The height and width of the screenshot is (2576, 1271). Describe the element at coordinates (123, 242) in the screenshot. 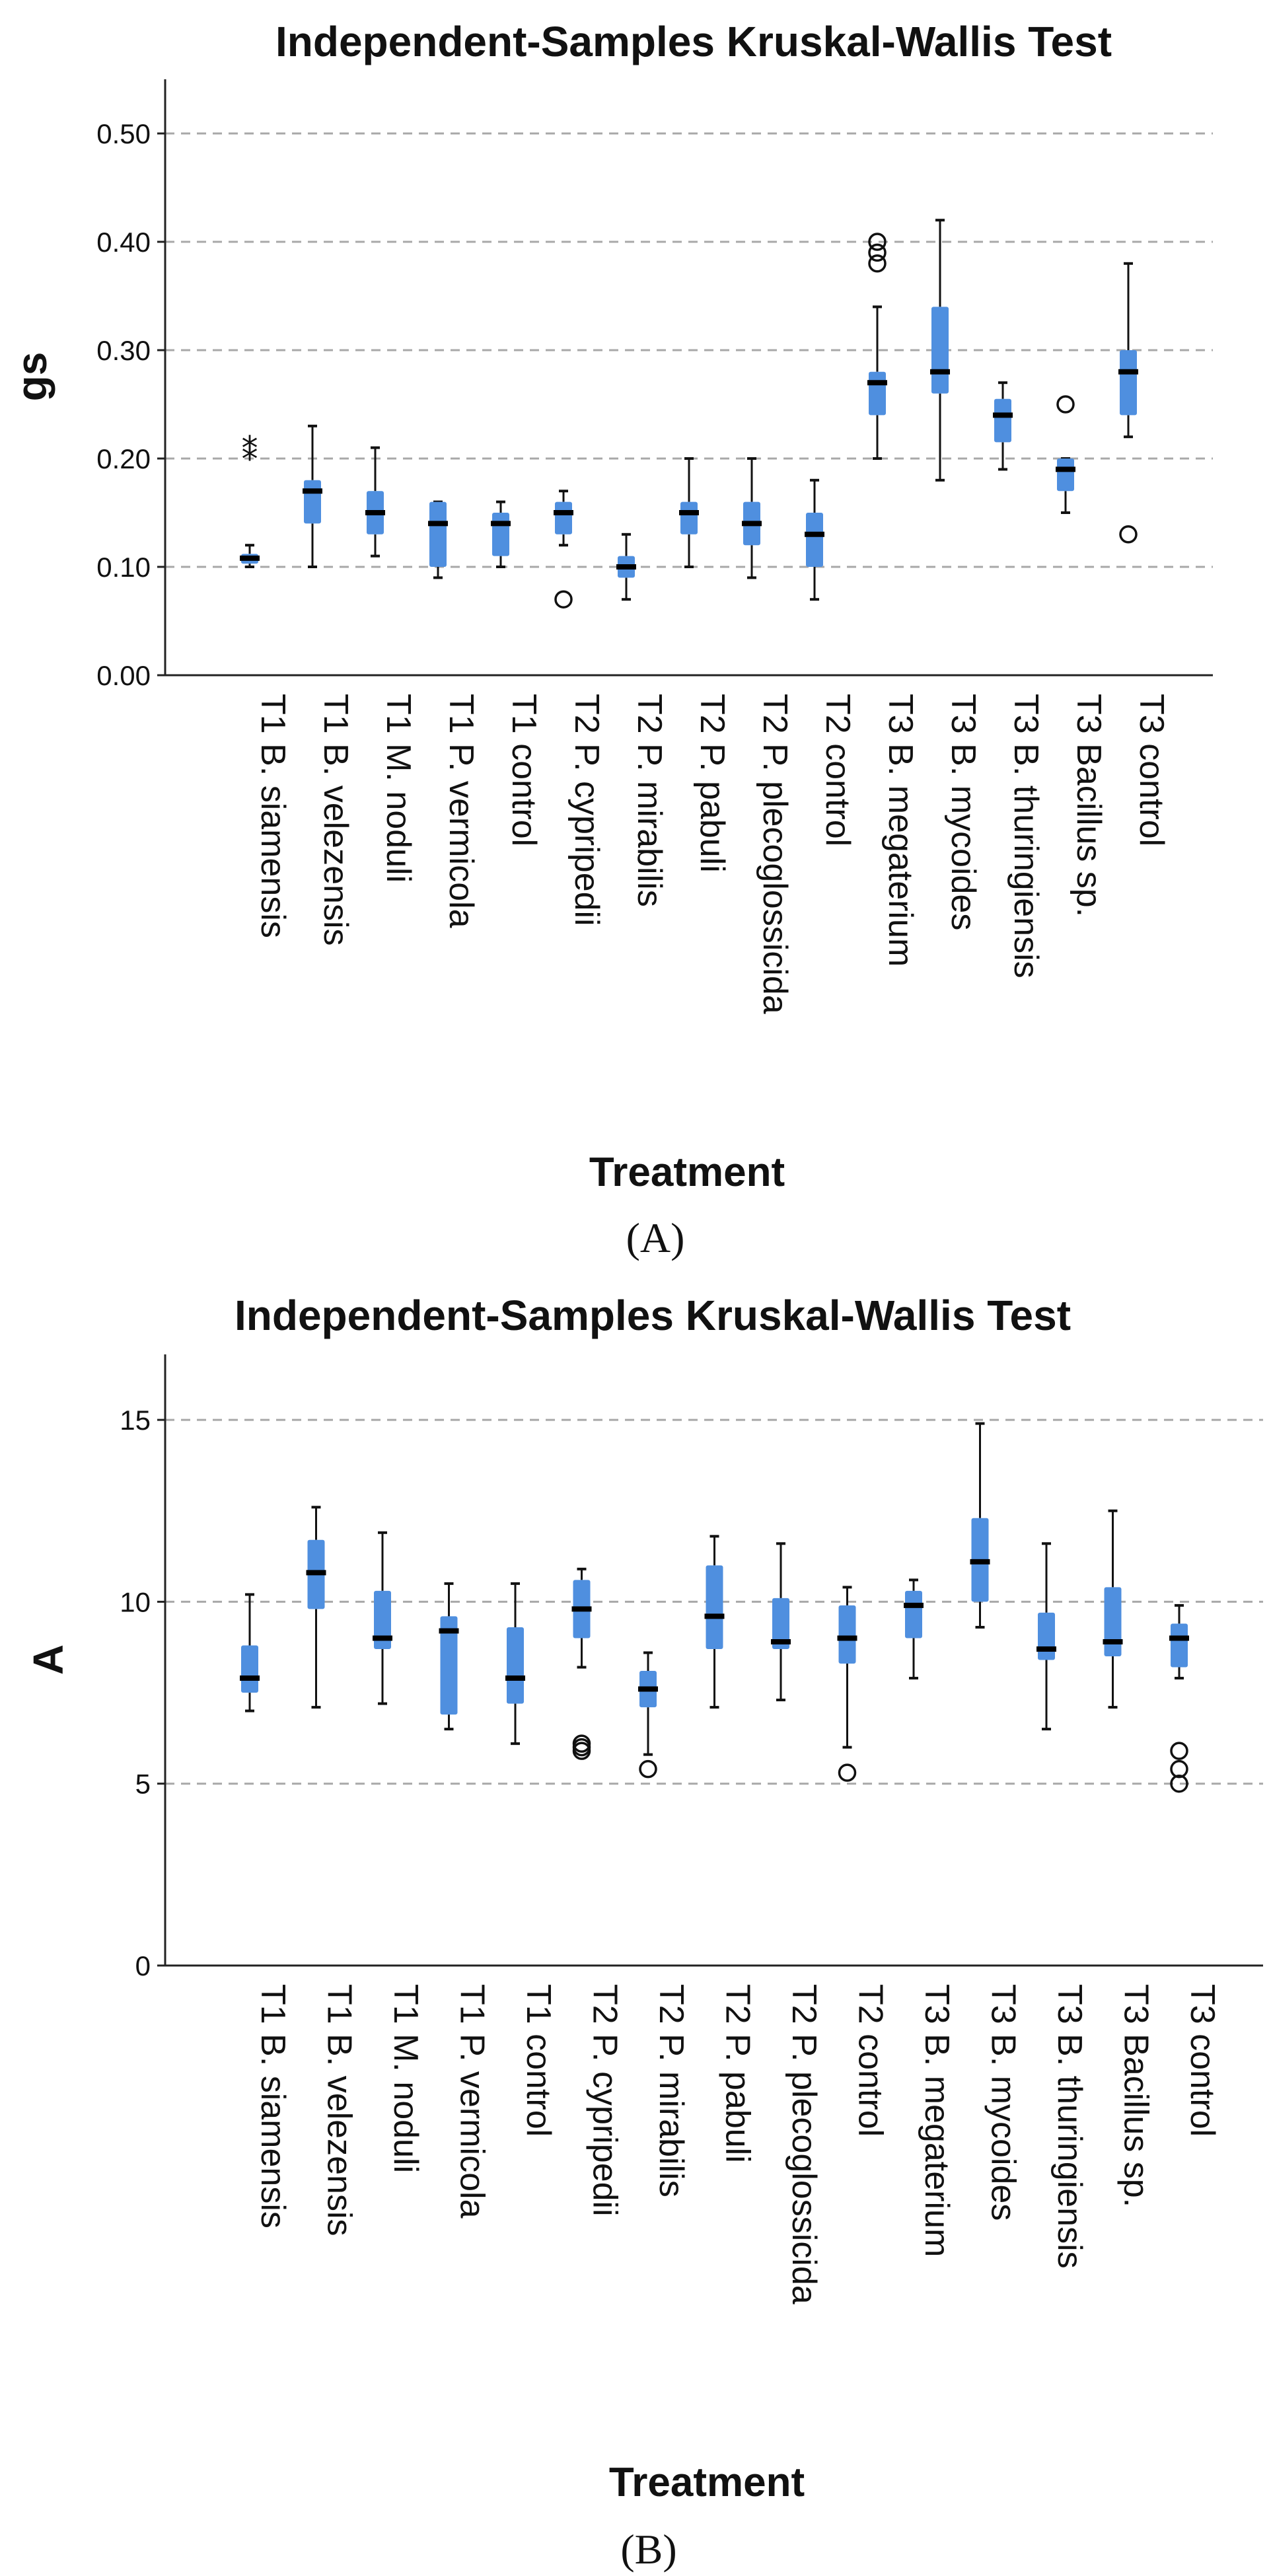

I see `y-tick-label: 0.40` at that location.